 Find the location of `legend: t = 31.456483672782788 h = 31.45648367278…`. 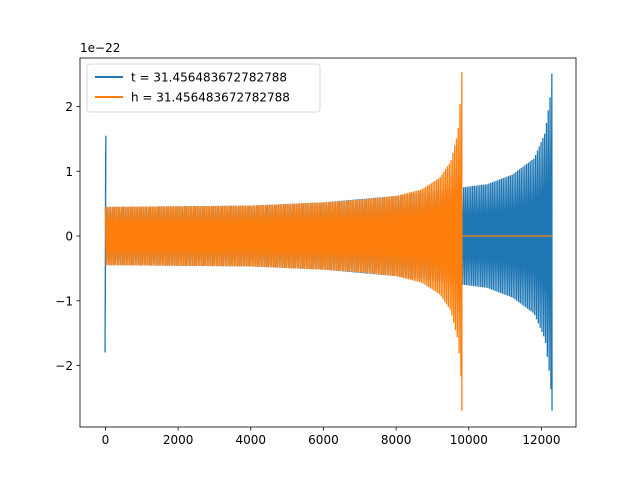

legend: t = 31.456483672782788 h = 31.45648367278… is located at coordinates (203, 88).